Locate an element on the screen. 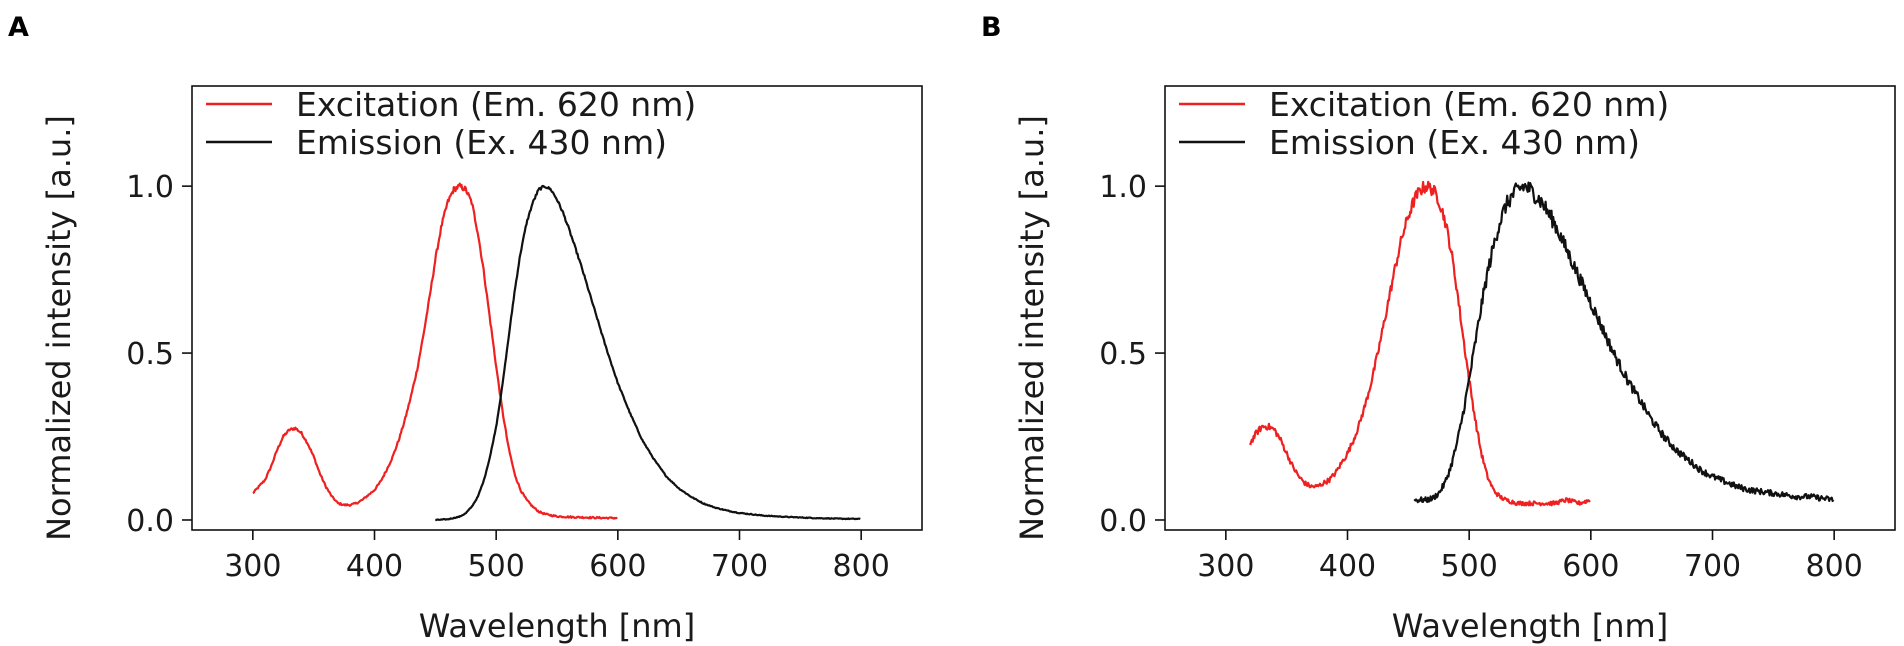  panel-letter-a: A is located at coordinates (18, 27).